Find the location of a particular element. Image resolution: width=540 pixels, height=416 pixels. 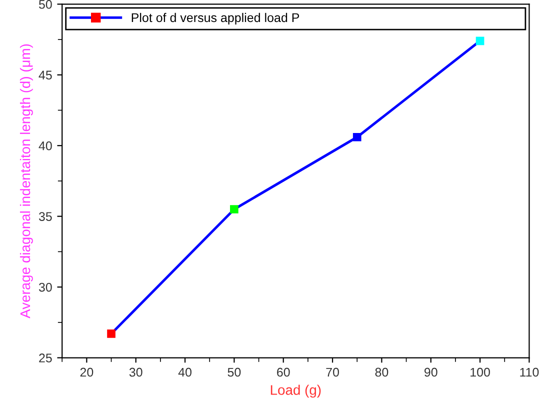

x-tick-label: 100 is located at coordinates (480, 372).